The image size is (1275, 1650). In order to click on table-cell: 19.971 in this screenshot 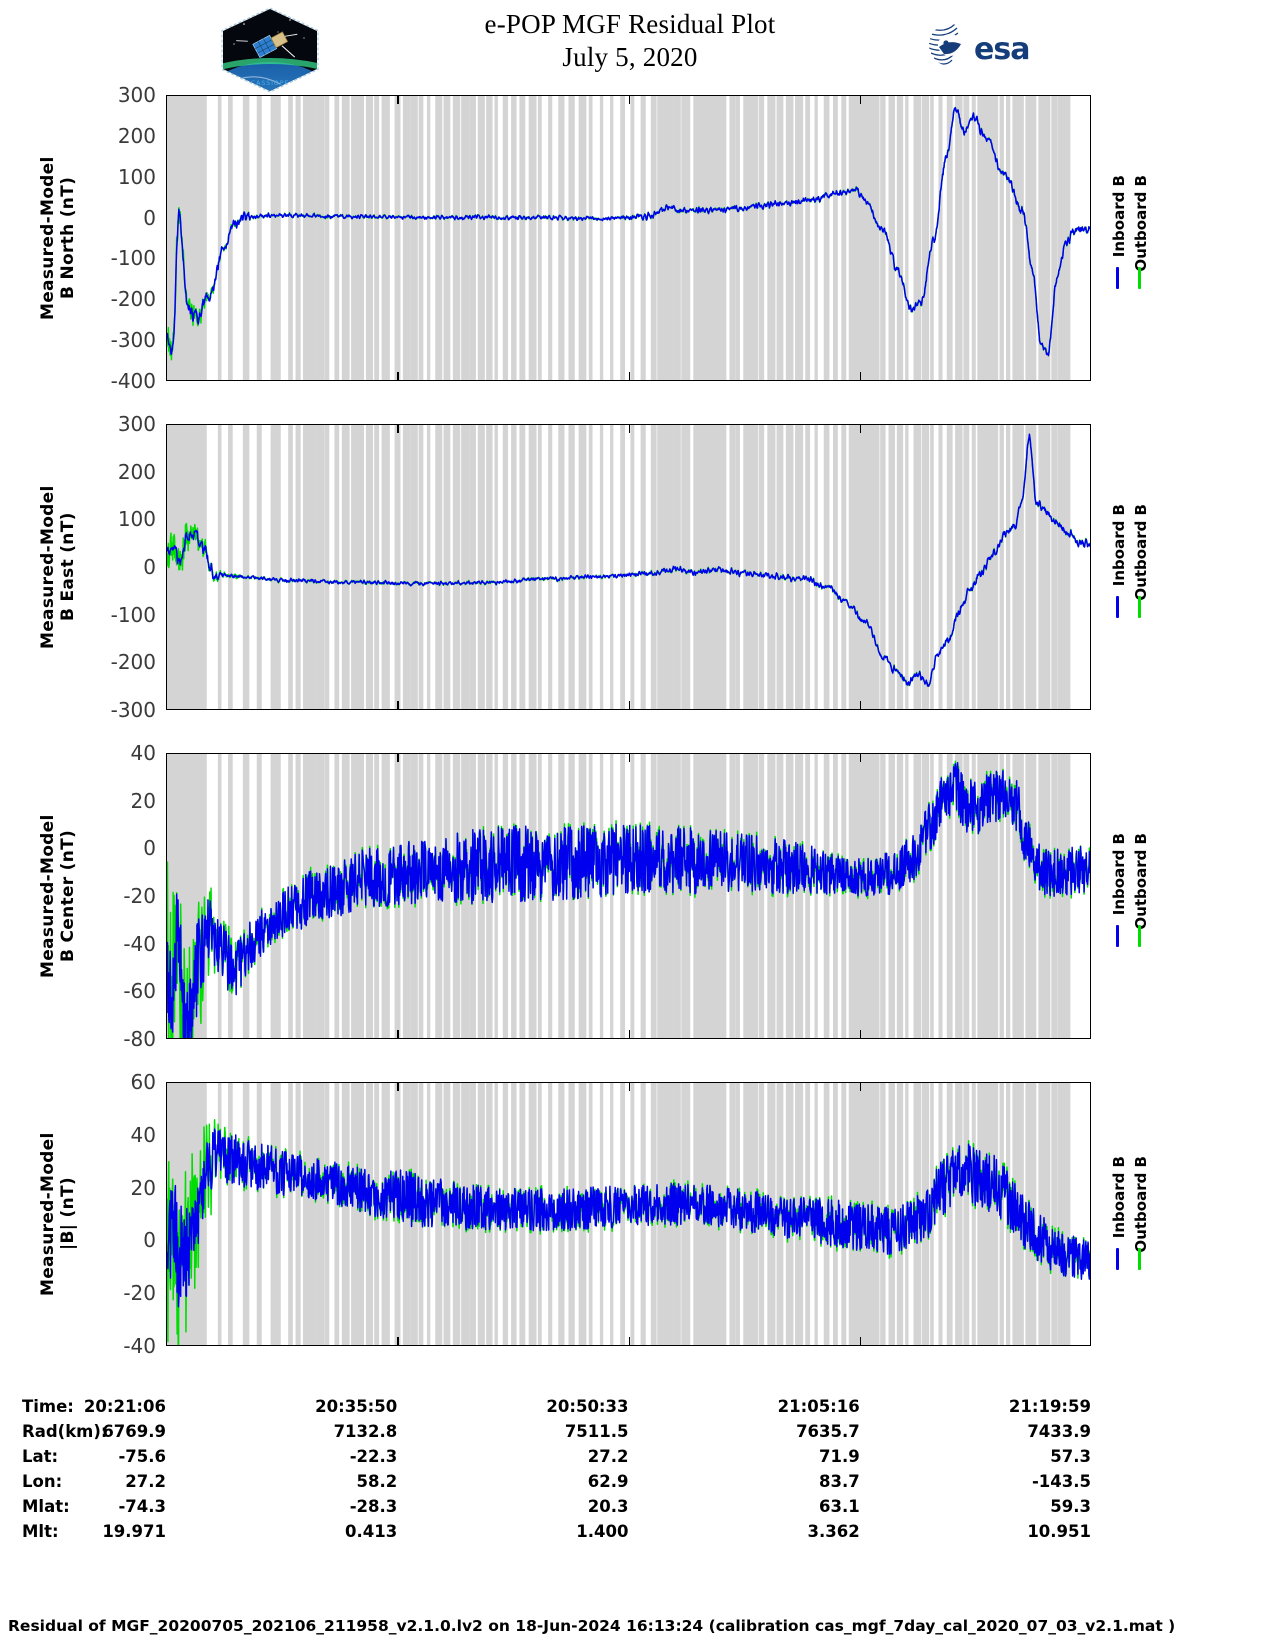, I will do `click(134, 1531)`.